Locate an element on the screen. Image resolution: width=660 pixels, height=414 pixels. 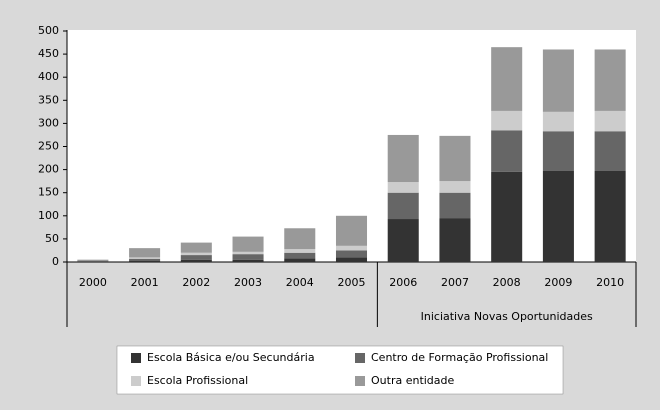
x-tick-label: 2010 is located at coordinates (610, 282).